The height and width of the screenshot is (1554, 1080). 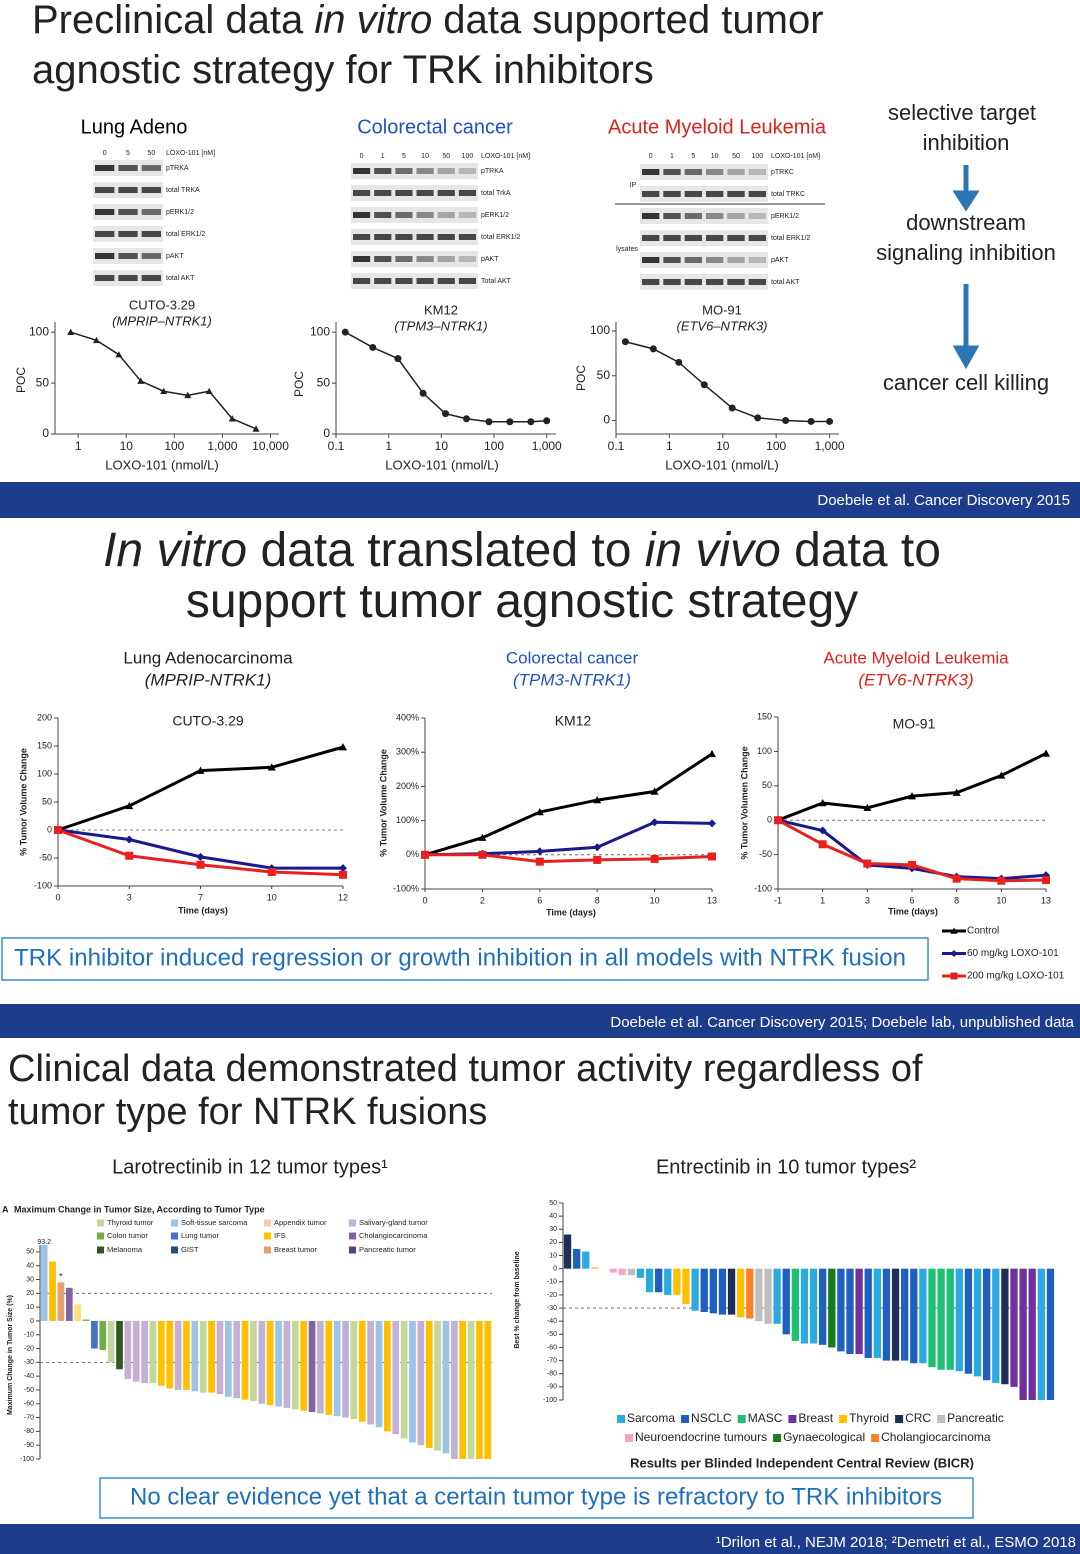 What do you see at coordinates (861, 550) in the screenshot?
I see `title-segment: data to` at bounding box center [861, 550].